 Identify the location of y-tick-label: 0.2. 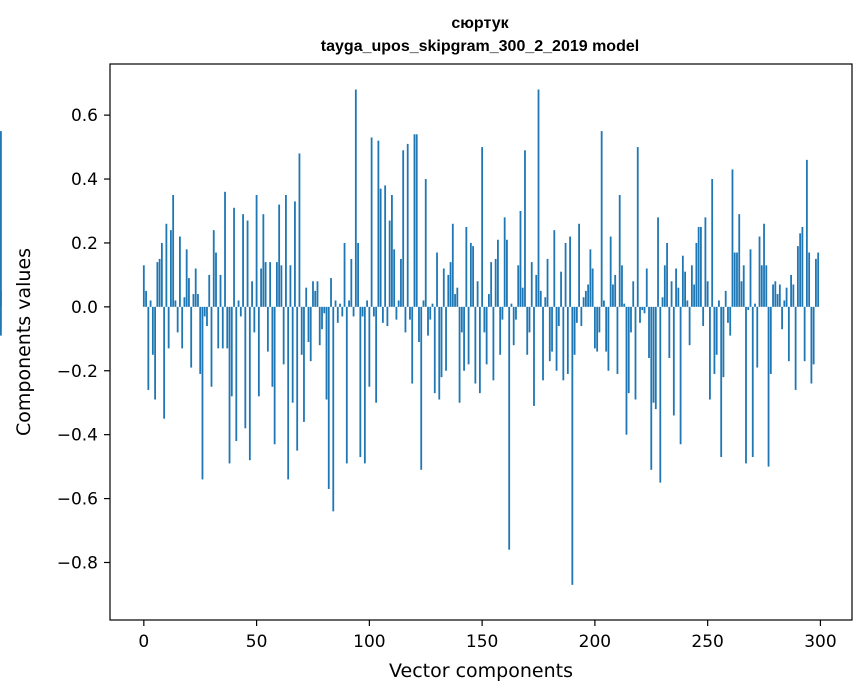
(84, 244).